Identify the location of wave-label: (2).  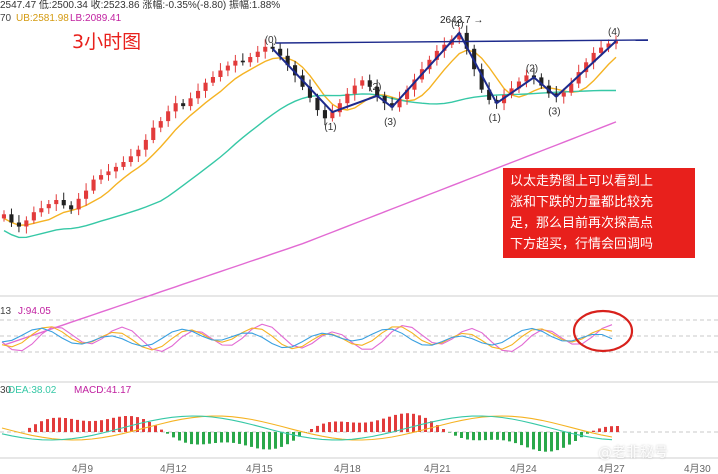
(375, 87).